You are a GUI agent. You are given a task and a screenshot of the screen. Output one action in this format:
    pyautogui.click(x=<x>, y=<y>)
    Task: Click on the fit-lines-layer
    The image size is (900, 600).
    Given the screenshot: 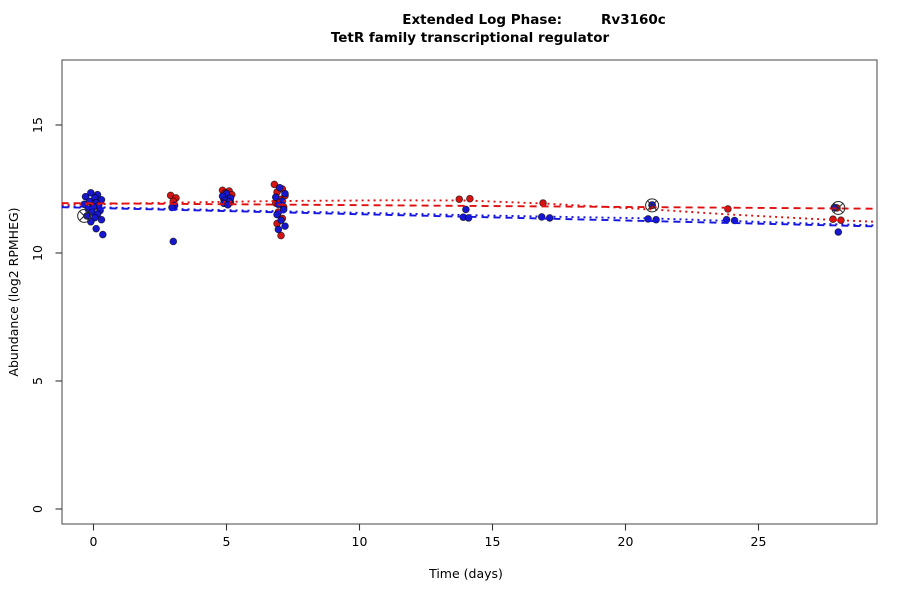 What is the action you would take?
    pyautogui.click(x=468, y=213)
    